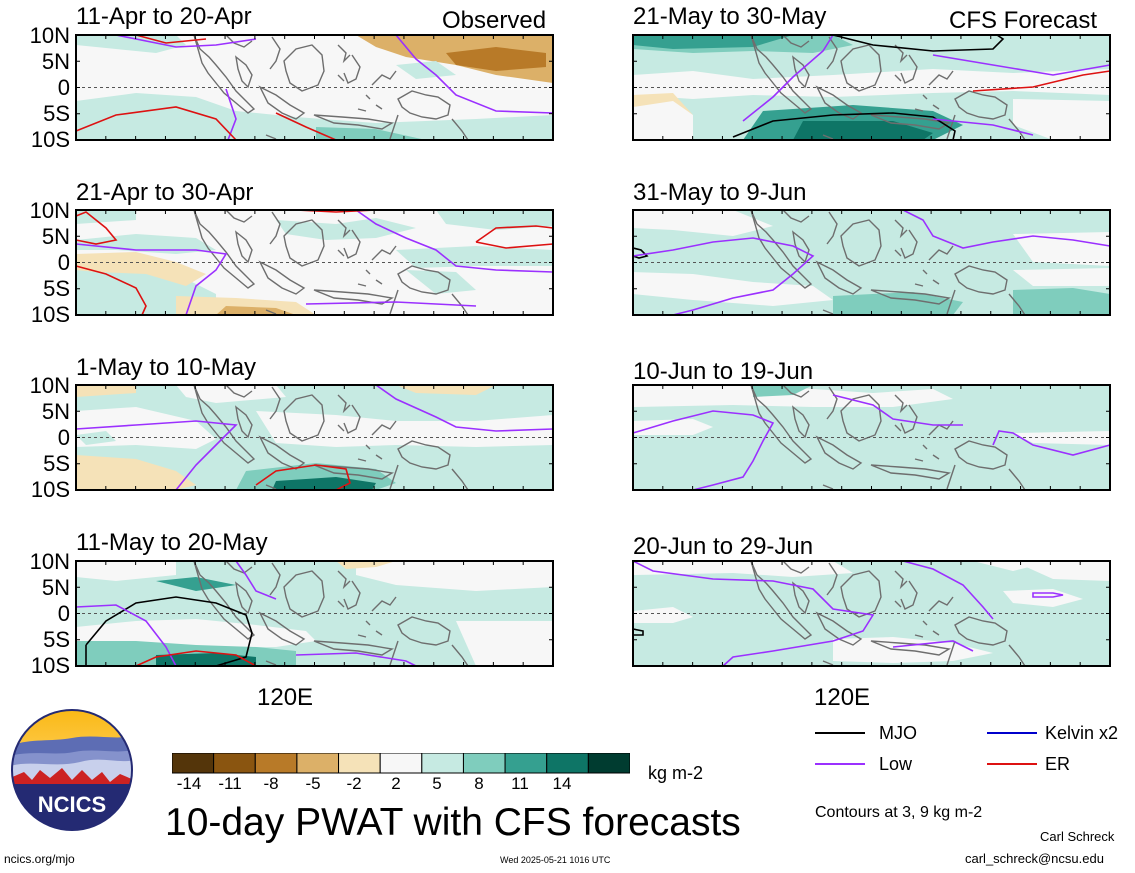  Describe the element at coordinates (723, 546) in the screenshot. I see `panel-title: 20-Jun to 29-Jun` at that location.